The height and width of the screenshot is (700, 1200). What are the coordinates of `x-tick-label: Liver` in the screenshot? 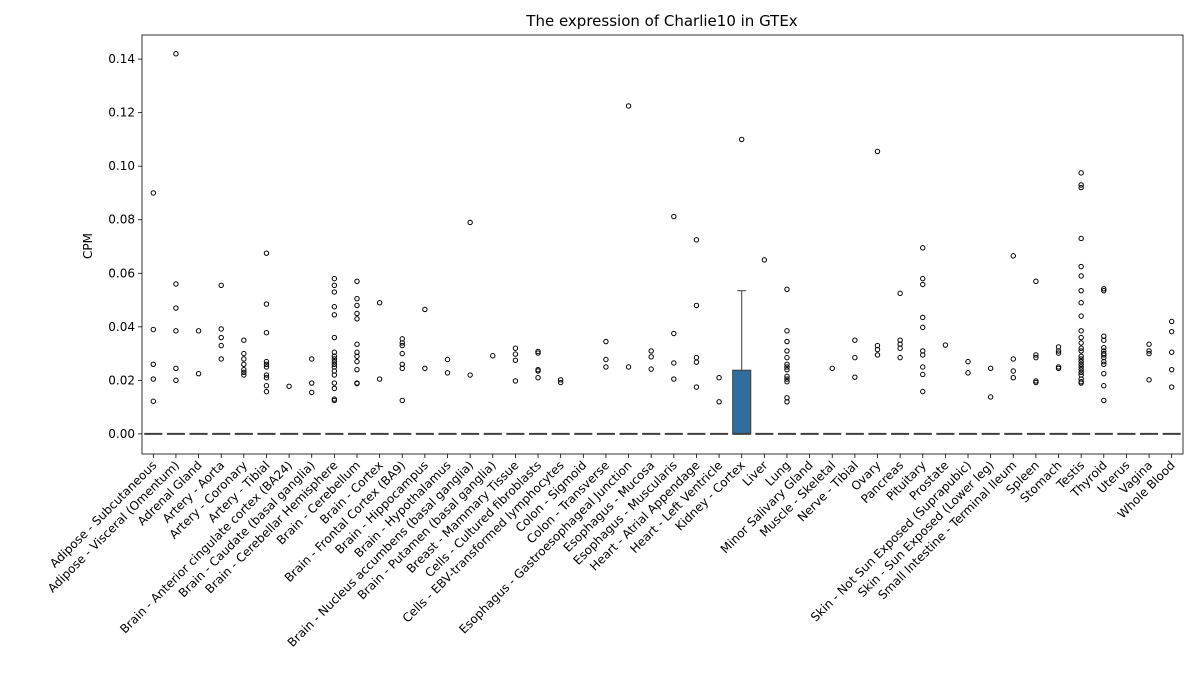 It's located at (755, 473).